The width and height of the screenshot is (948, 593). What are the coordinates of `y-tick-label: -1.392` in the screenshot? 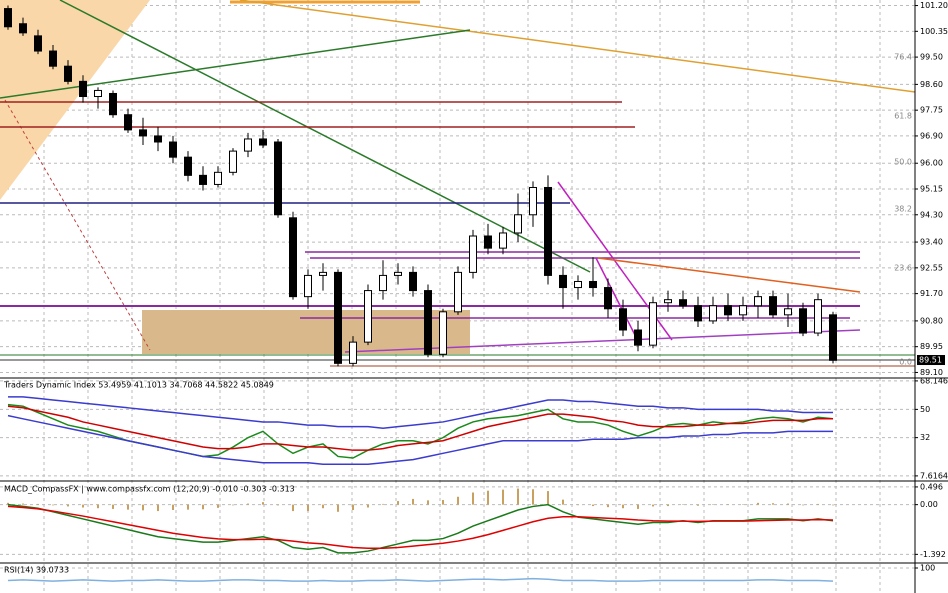 It's located at (933, 554).